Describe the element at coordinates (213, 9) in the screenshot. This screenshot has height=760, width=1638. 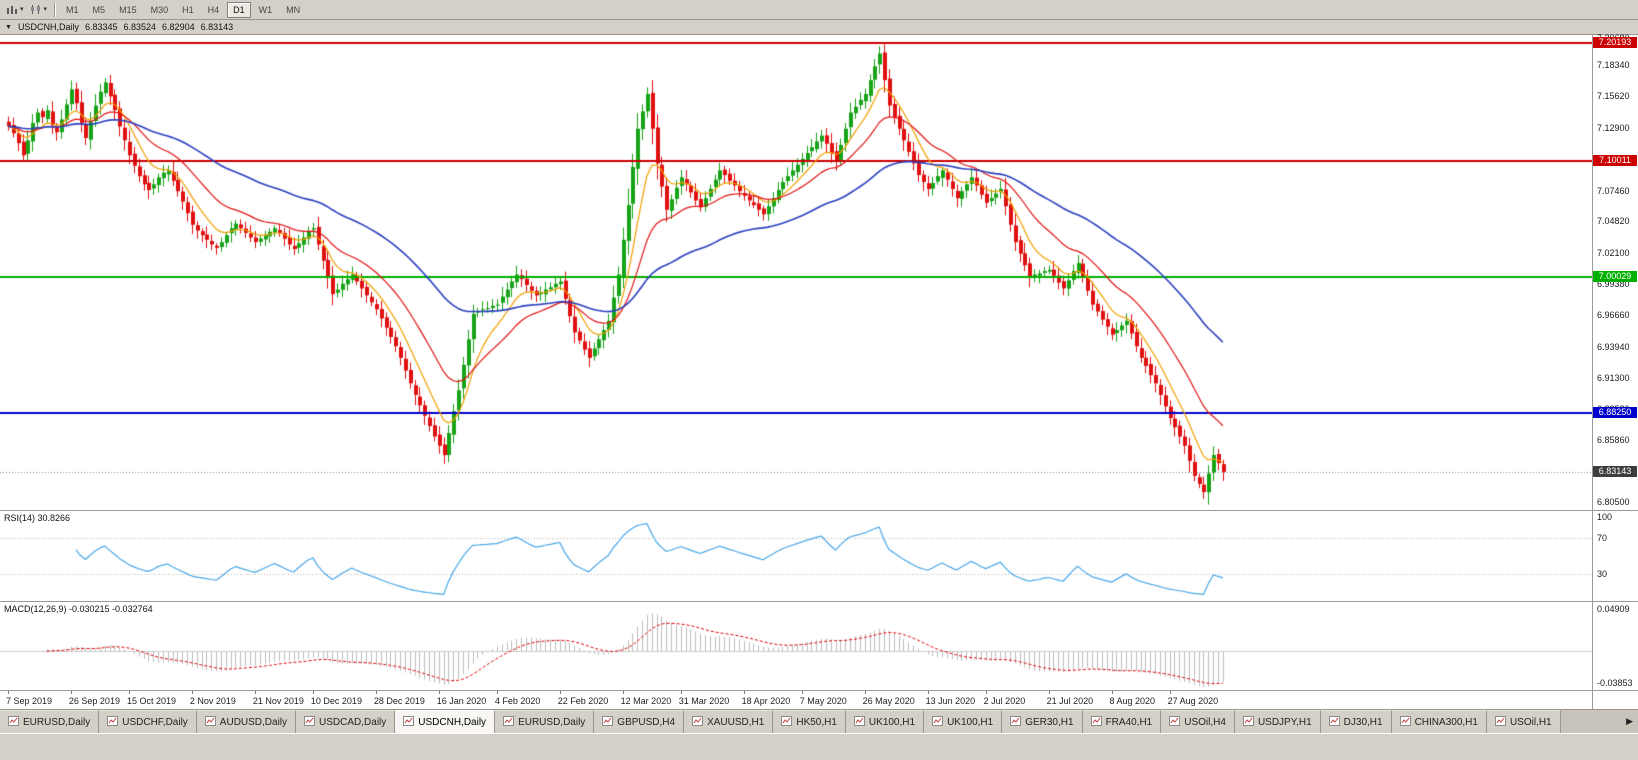
I see `timeframe-button-h4: H4` at that location.